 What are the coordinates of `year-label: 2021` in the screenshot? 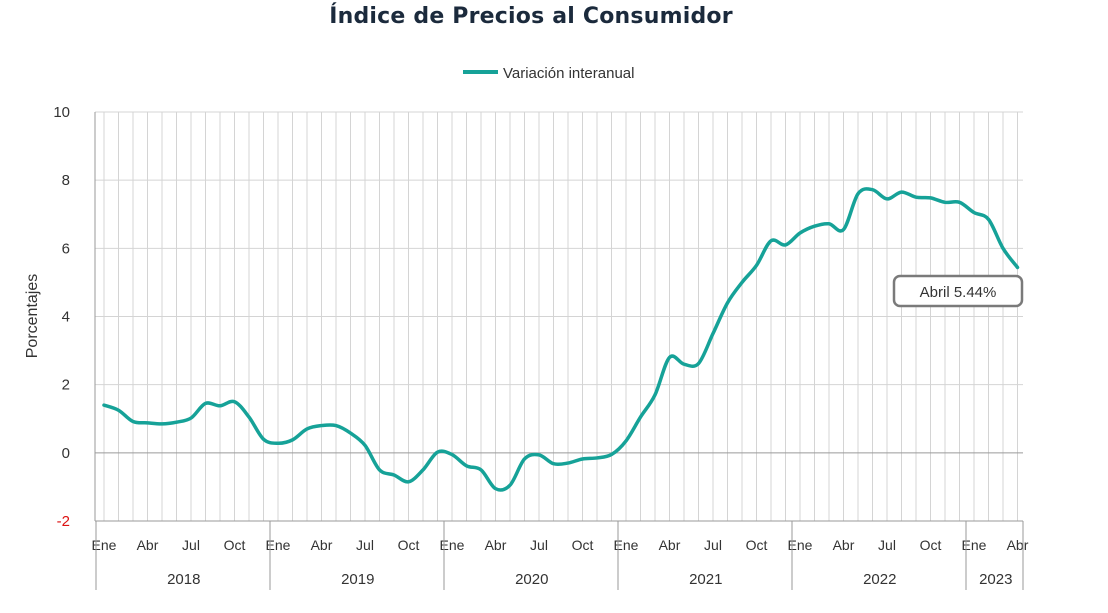 It's located at (705, 579).